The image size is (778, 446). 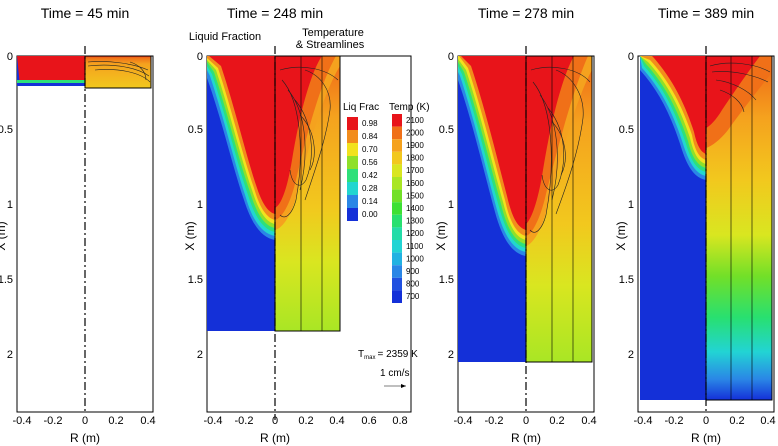 What do you see at coordinates (415, 258) in the screenshot?
I see `legend-level: 1000` at bounding box center [415, 258].